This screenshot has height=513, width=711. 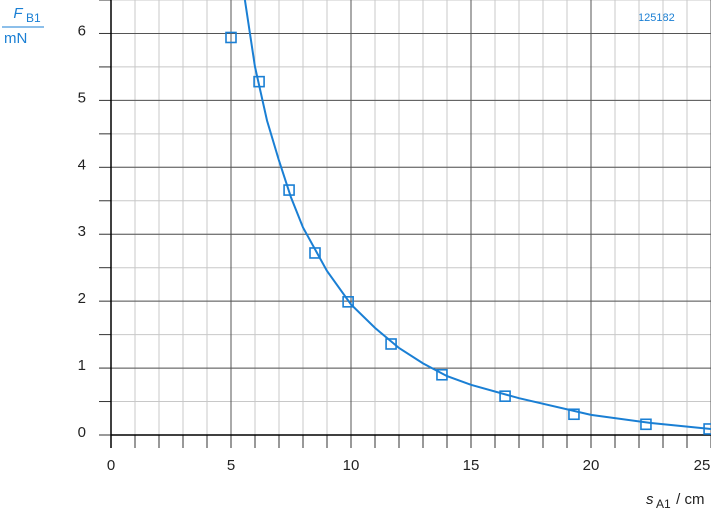 What do you see at coordinates (471, 465) in the screenshot?
I see `x-tick-label: 15` at bounding box center [471, 465].